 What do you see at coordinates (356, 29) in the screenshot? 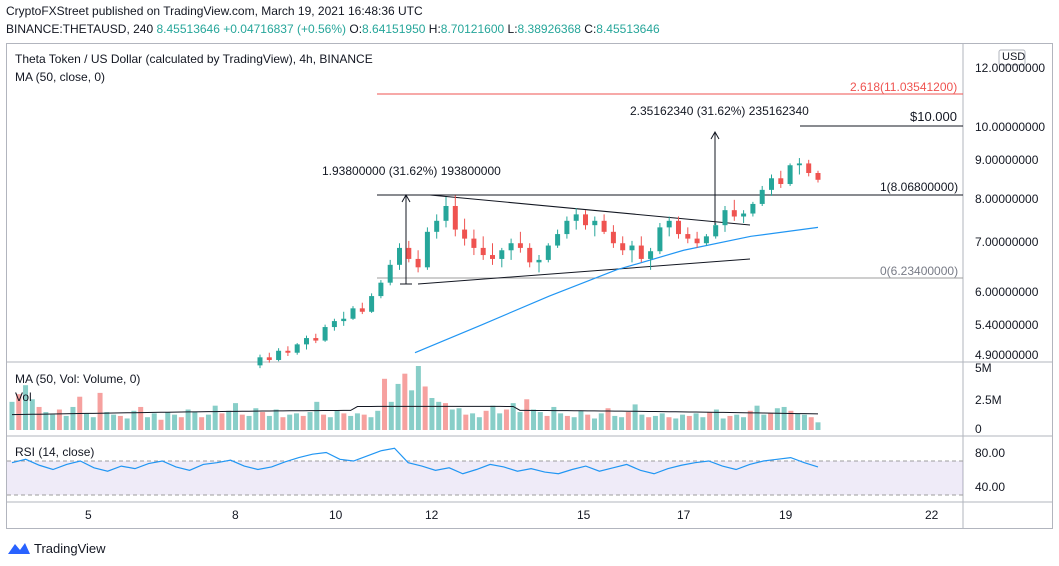
I see `open-label: O:` at bounding box center [356, 29].